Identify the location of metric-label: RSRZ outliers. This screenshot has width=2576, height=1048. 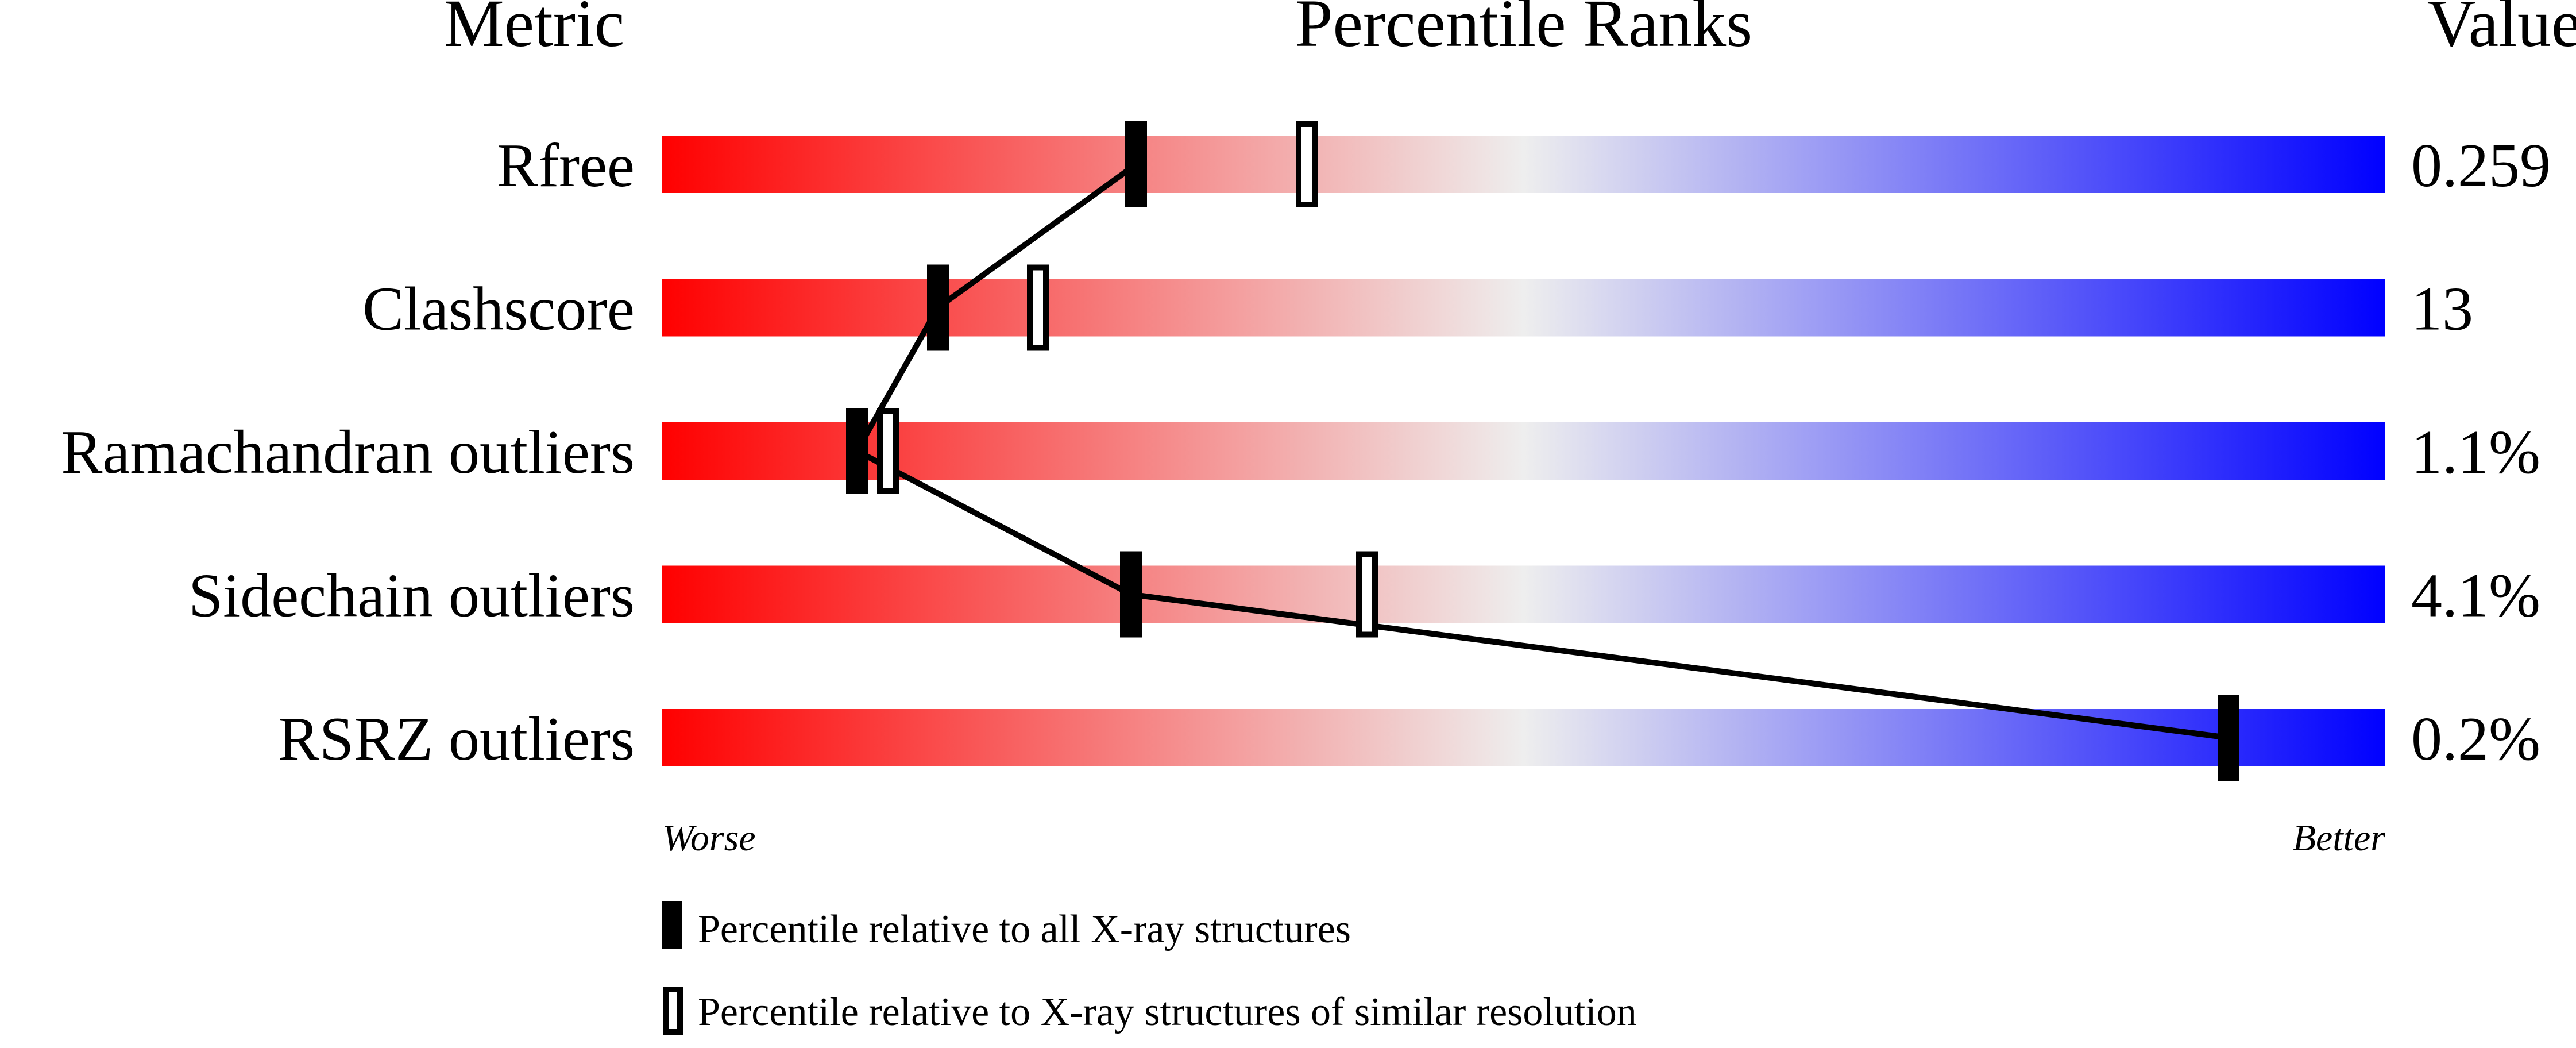
(456, 739).